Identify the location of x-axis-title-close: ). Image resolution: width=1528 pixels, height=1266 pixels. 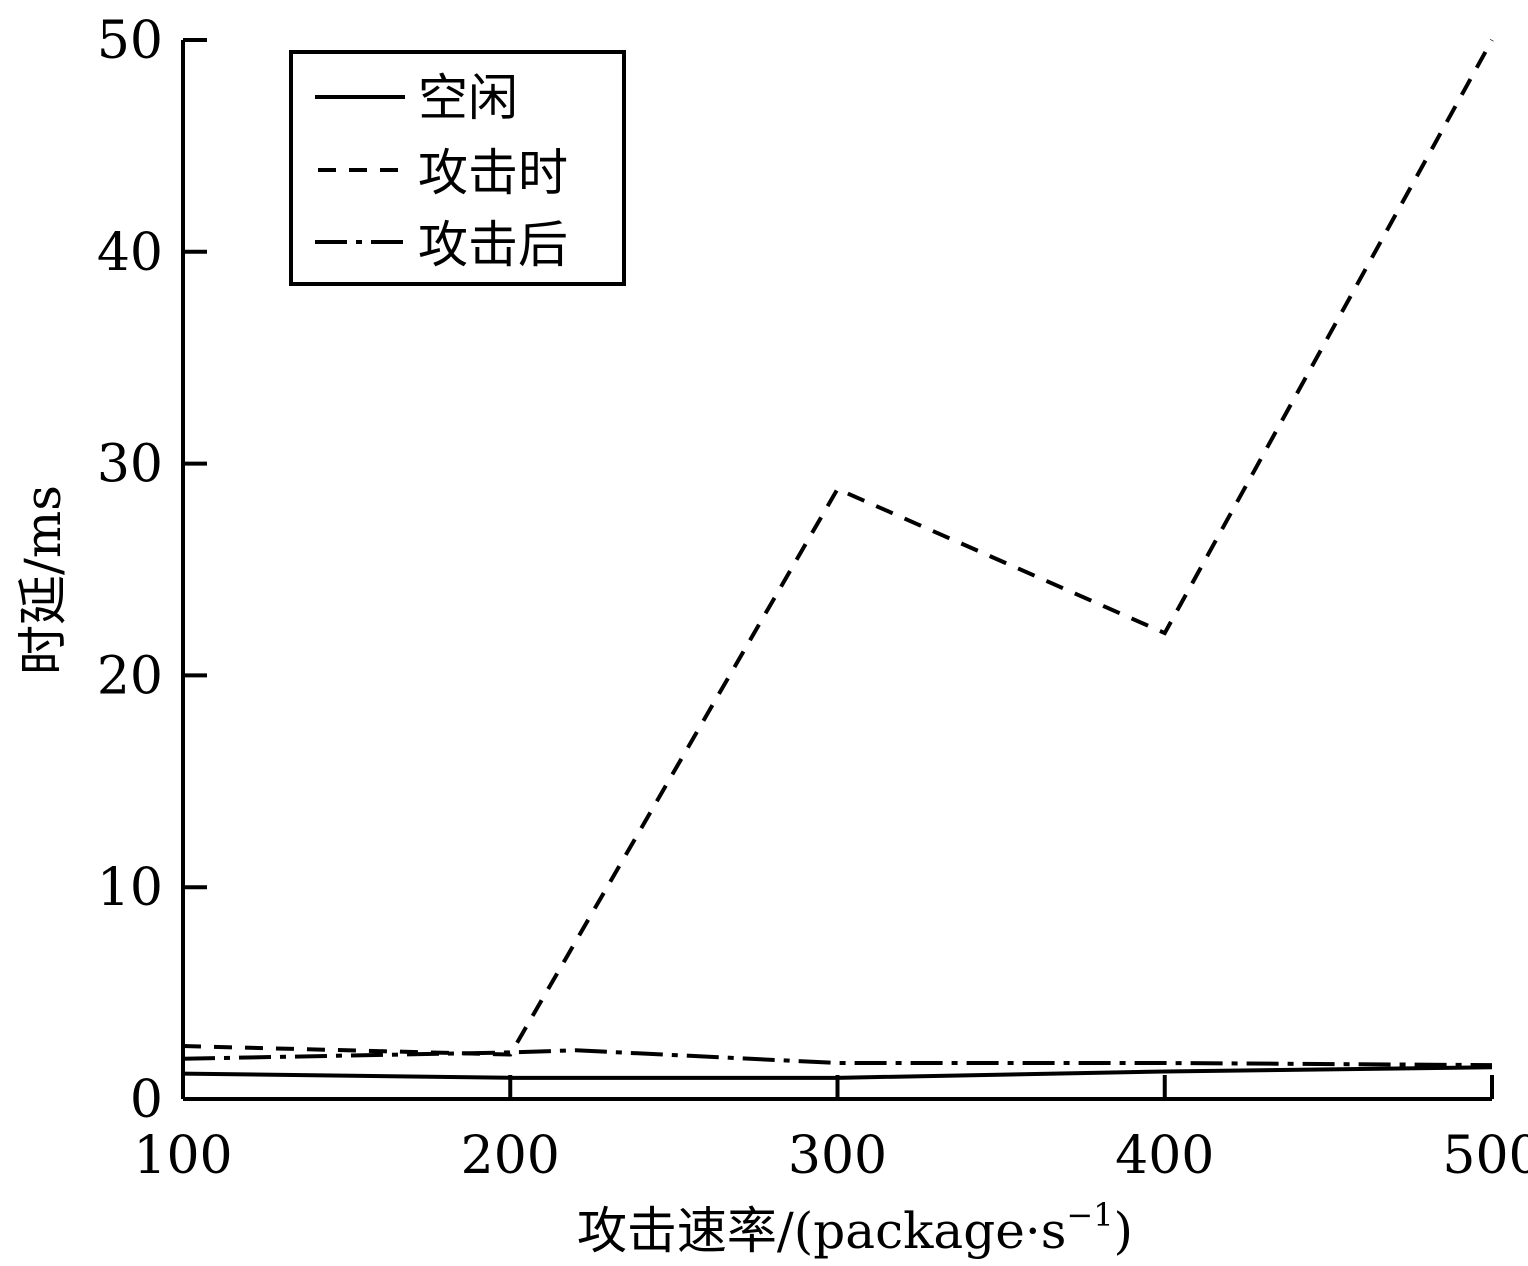
(1124, 1231).